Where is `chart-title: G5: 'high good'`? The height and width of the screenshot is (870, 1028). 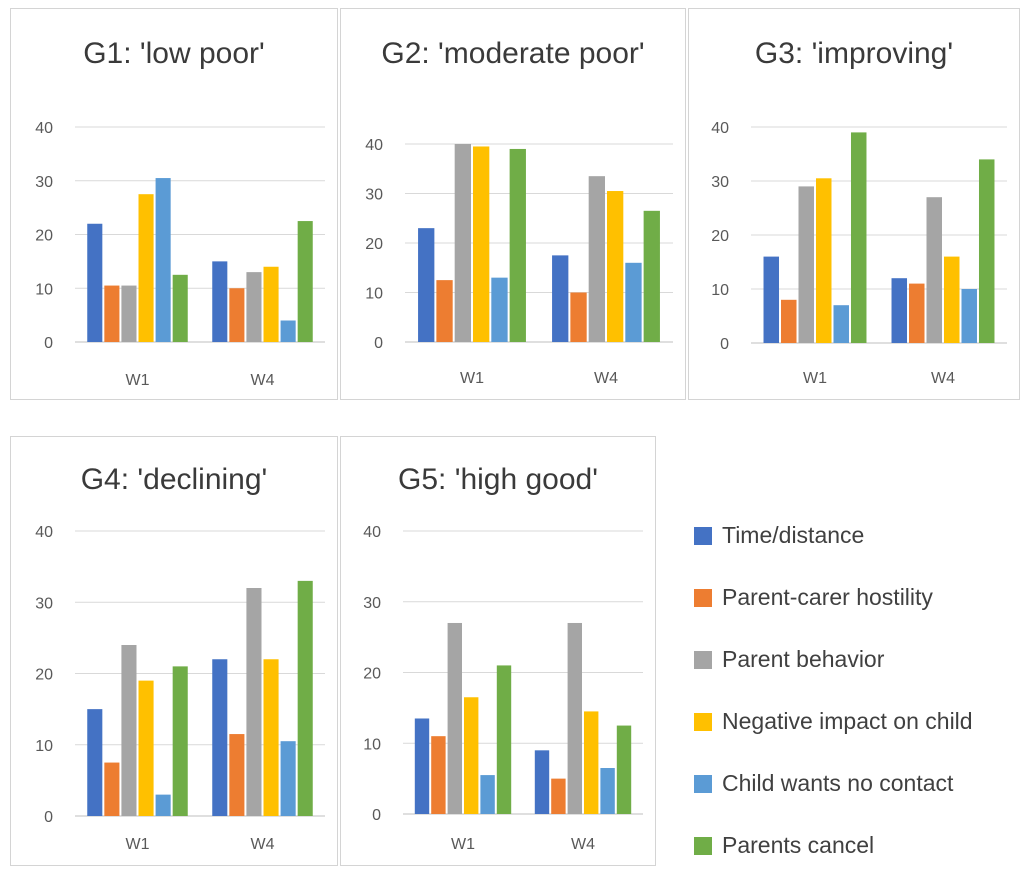
chart-title: G5: 'high good' is located at coordinates (498, 479).